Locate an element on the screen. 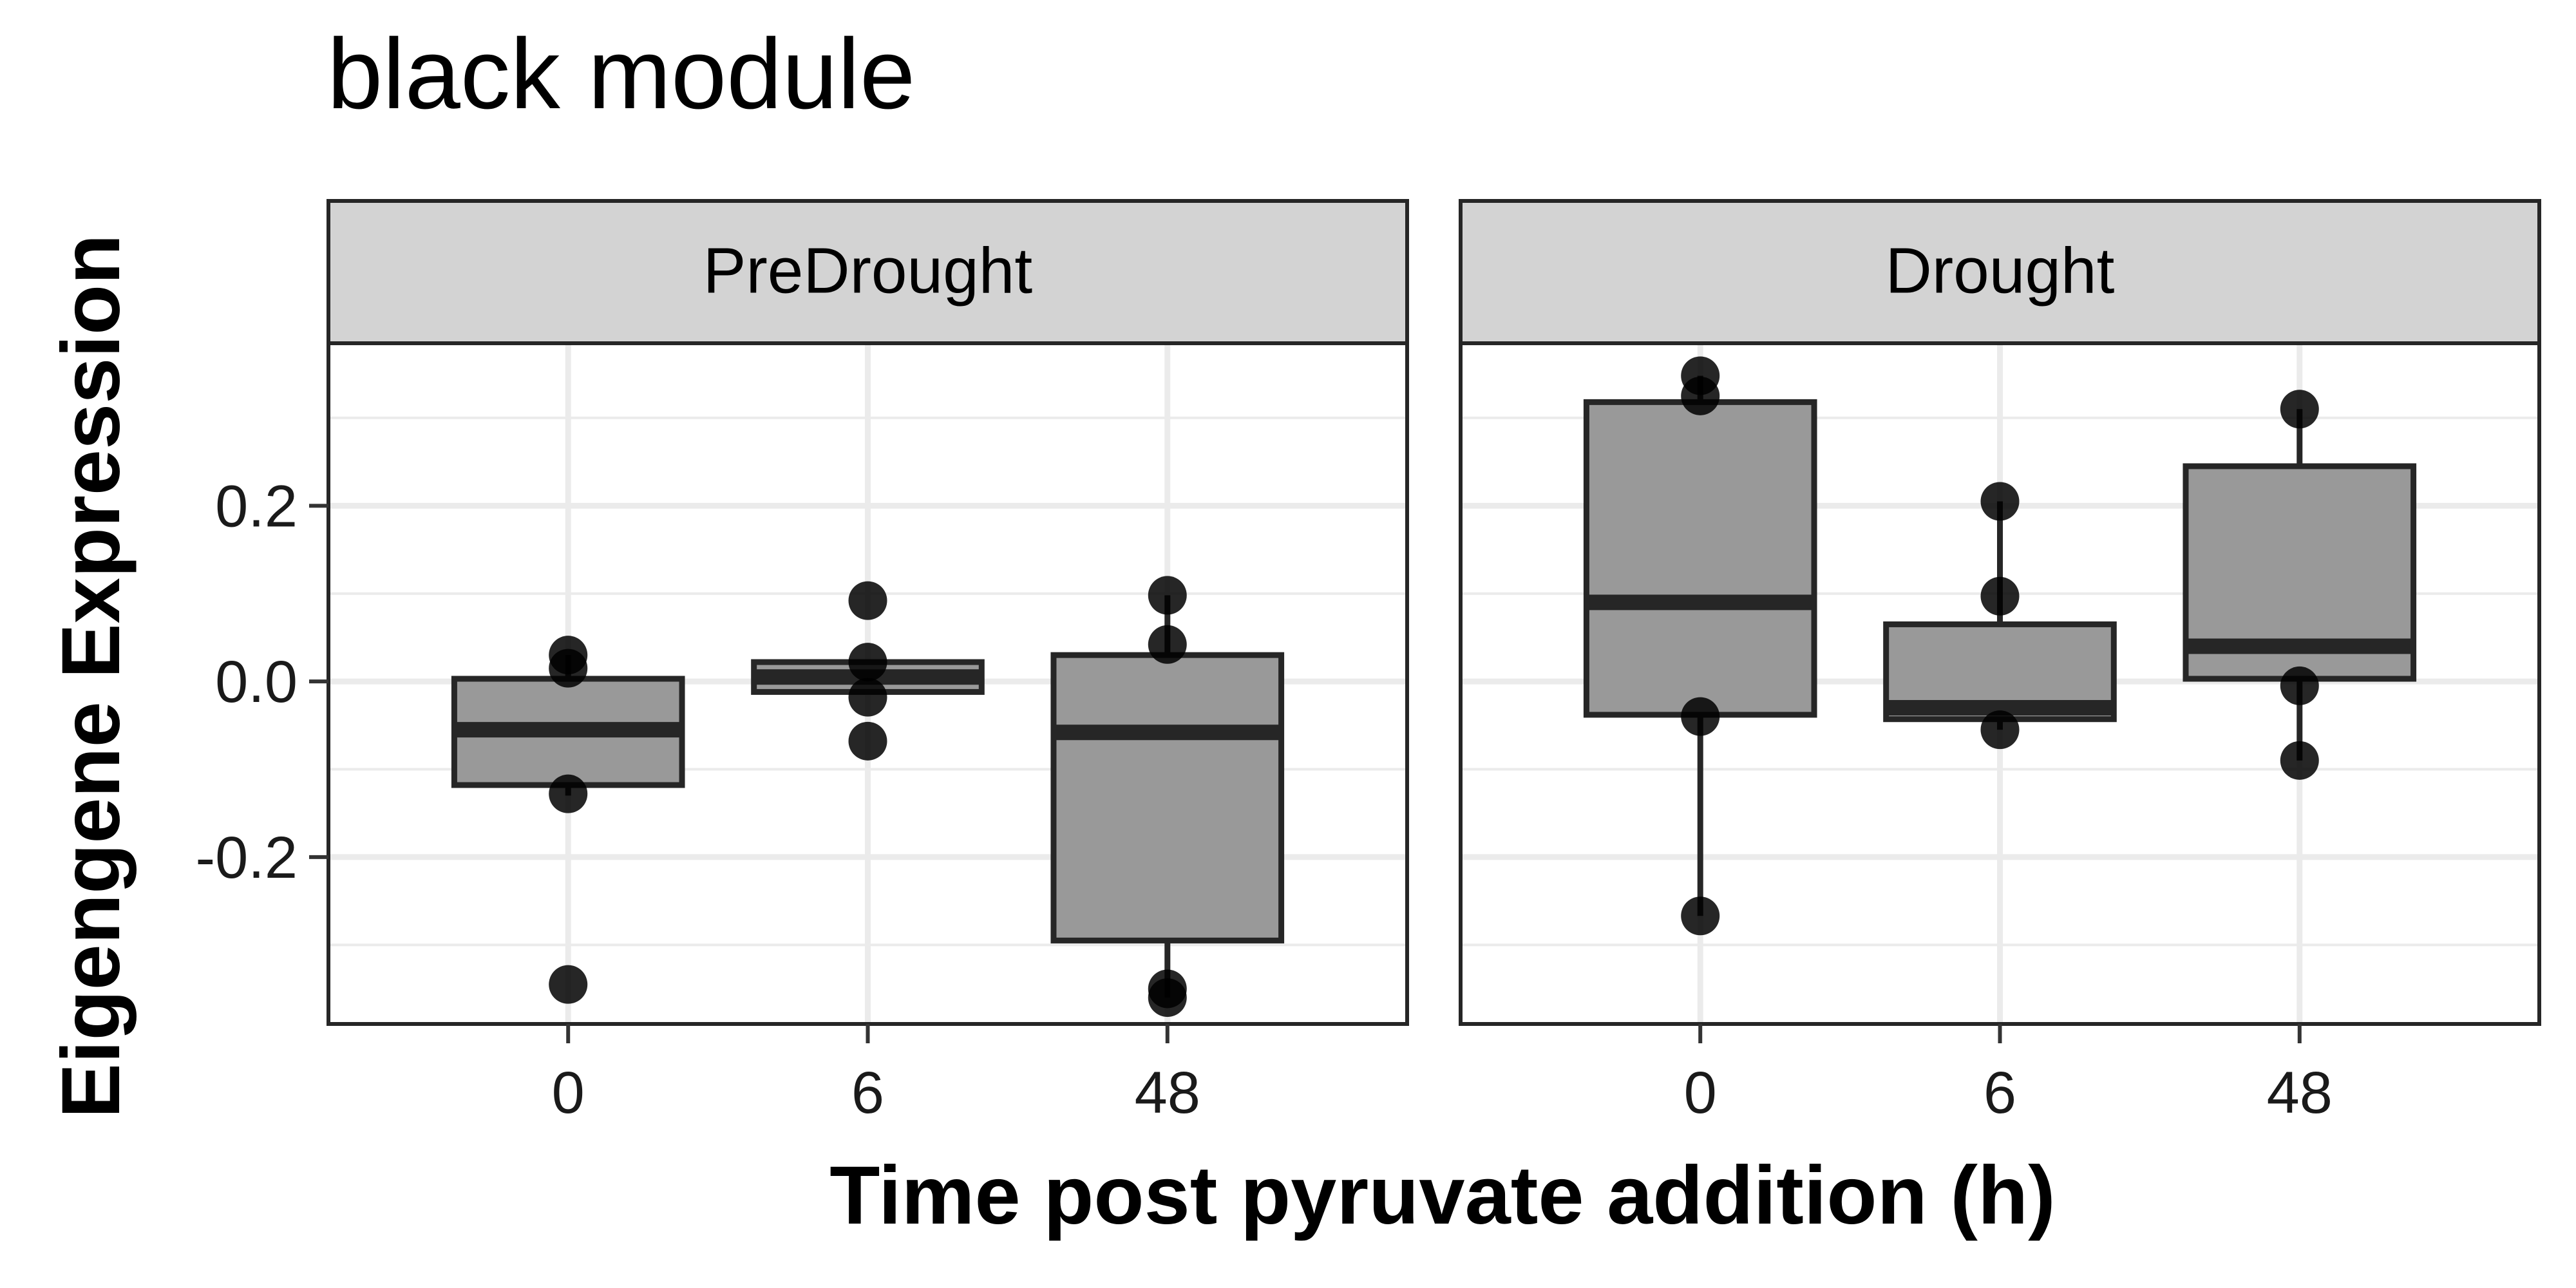 This screenshot has height=1288, width=2576. facet-strip-label: Drought is located at coordinates (2000, 271).